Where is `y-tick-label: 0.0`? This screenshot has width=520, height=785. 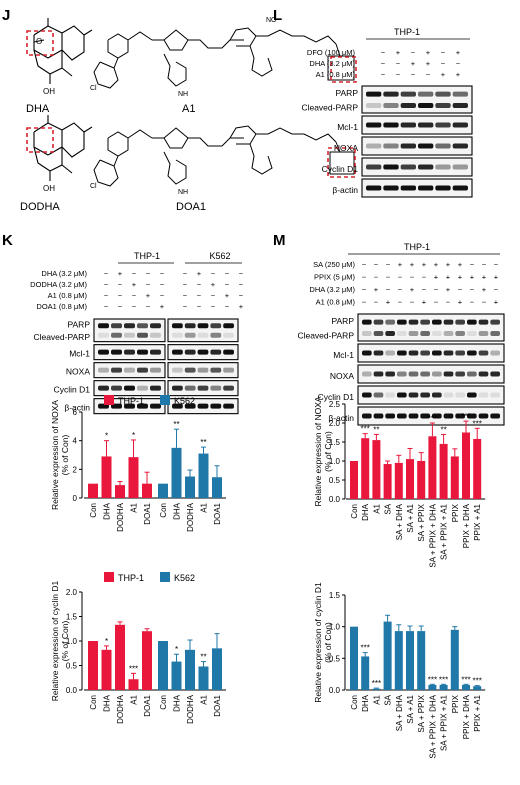 y-tick-label: 0.0 is located at coordinates (72, 690).